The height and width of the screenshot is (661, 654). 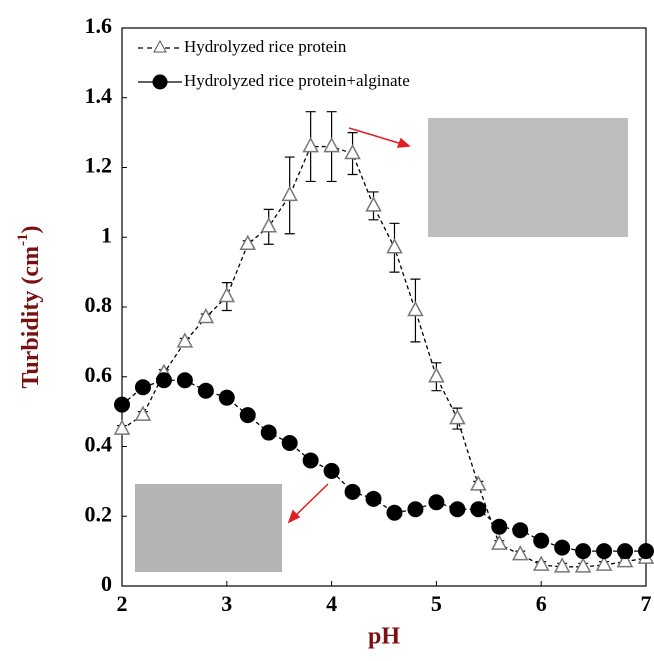 What do you see at coordinates (99, 374) in the screenshot?
I see `y-tick-label: 0.6` at bounding box center [99, 374].